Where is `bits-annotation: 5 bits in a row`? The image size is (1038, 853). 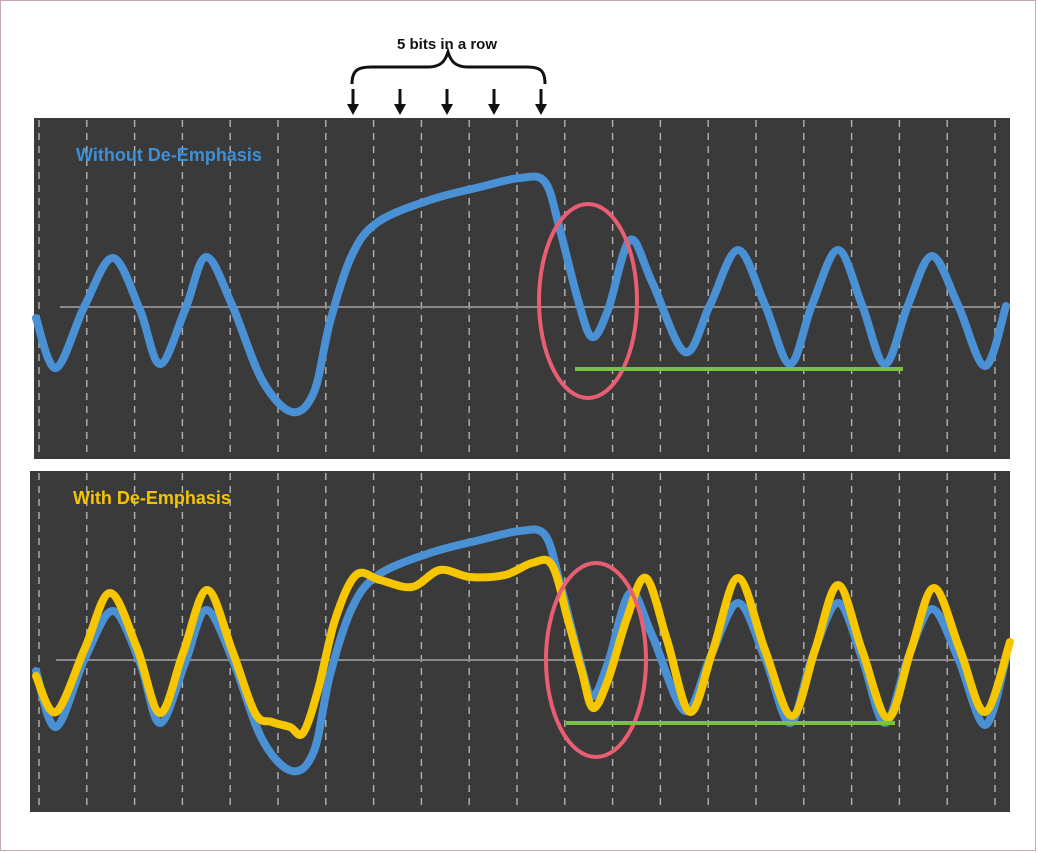 bits-annotation: 5 bits in a row is located at coordinates (447, 75).